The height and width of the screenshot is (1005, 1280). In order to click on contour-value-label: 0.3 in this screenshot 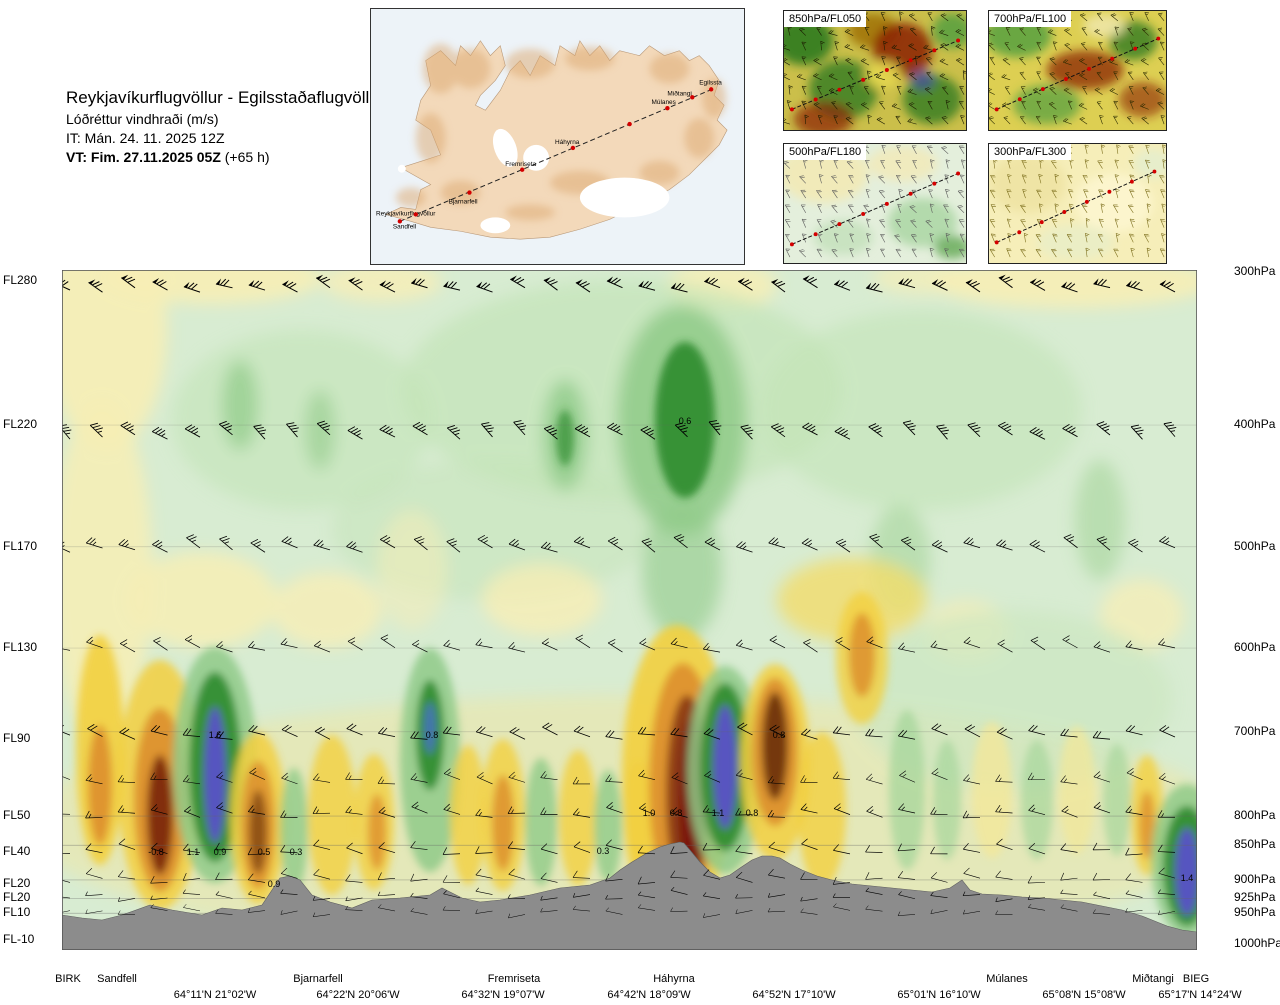, I will do `click(296, 852)`.